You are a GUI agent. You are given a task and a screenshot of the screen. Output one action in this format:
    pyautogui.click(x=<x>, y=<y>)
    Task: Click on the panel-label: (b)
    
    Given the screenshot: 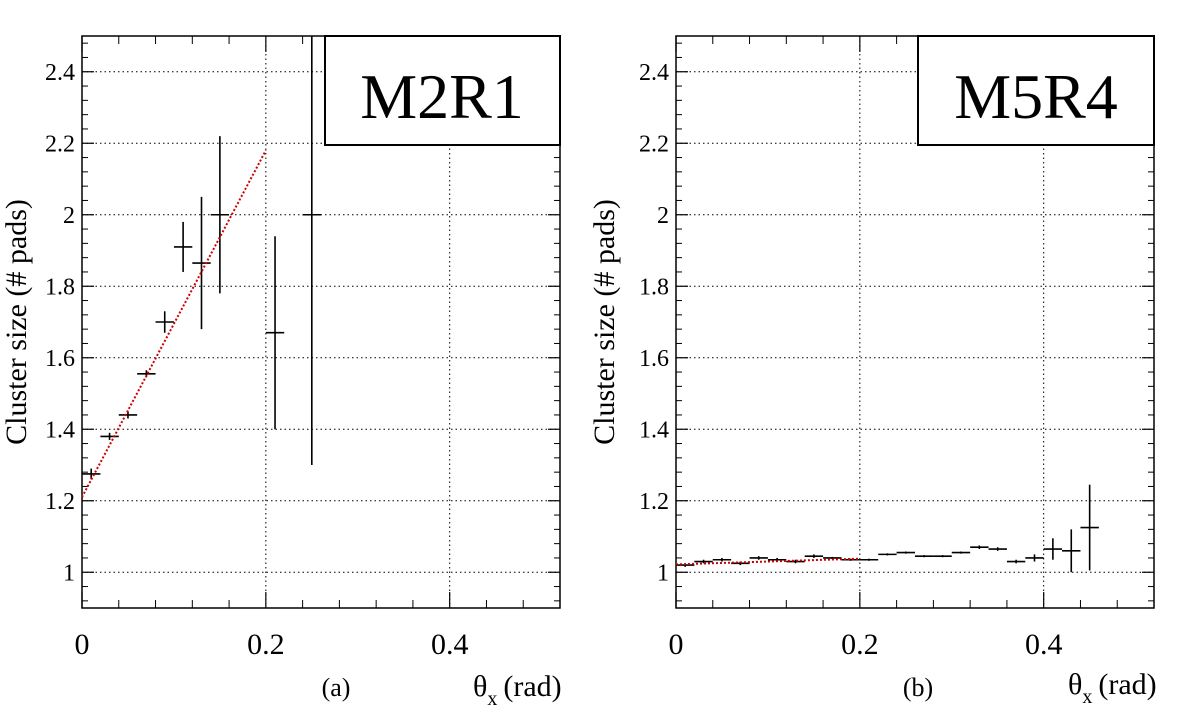 What is the action you would take?
    pyautogui.click(x=918, y=687)
    